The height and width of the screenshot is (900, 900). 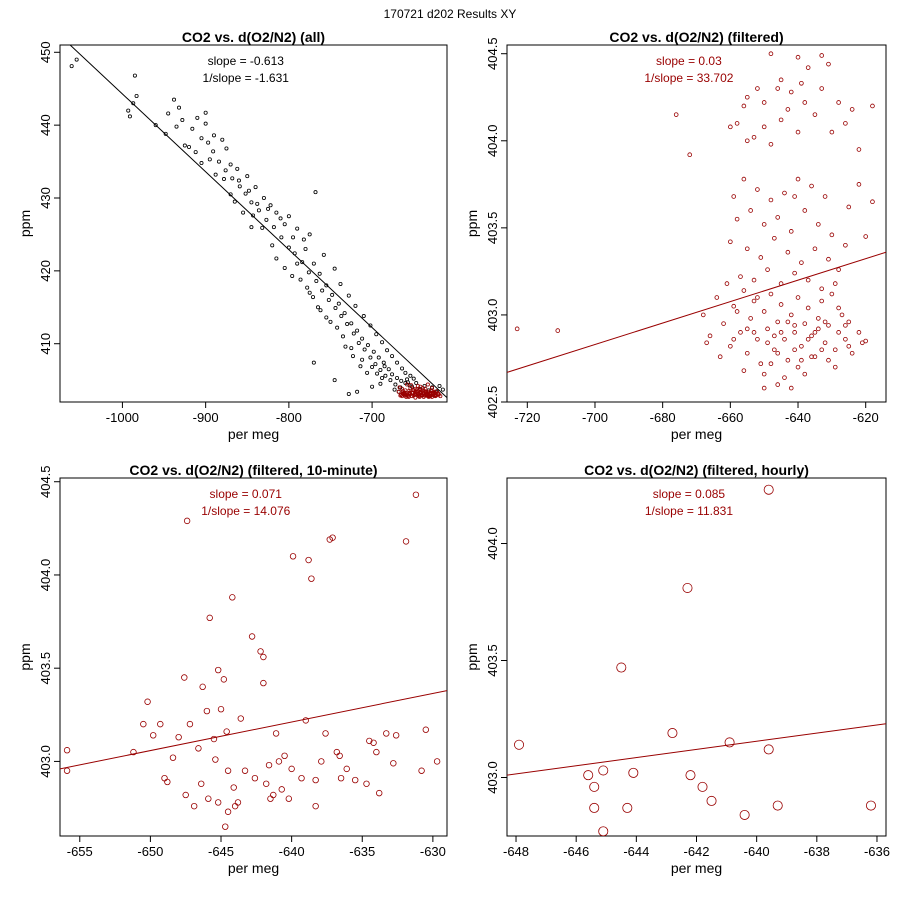 I want to click on x-tick-label: -660, so click(x=730, y=417).